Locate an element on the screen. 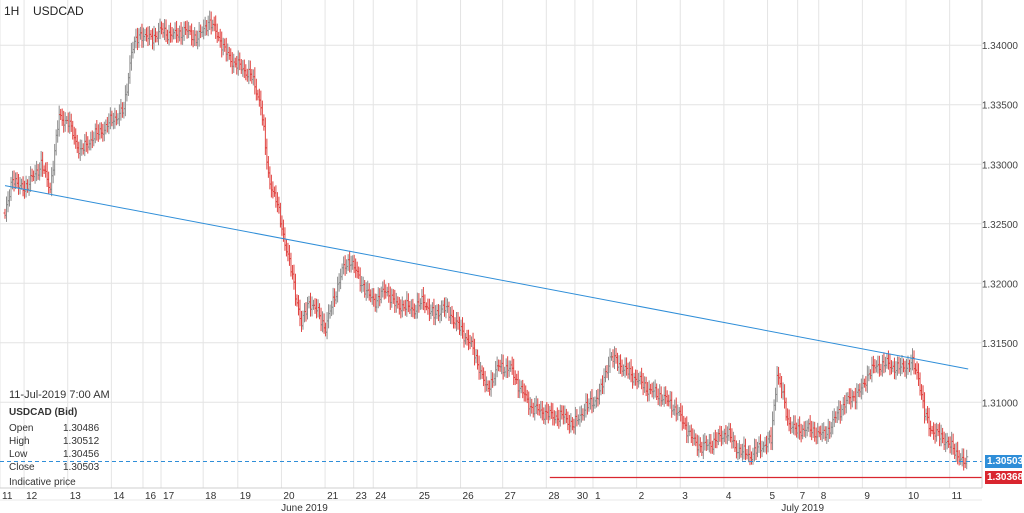  month-label: July 2019 is located at coordinates (802, 508).